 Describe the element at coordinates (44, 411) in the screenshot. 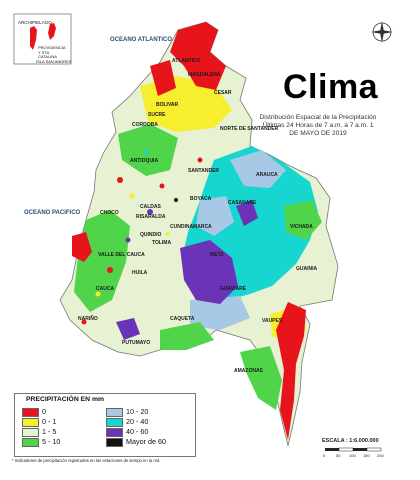

I see `legend-label: 0` at that location.